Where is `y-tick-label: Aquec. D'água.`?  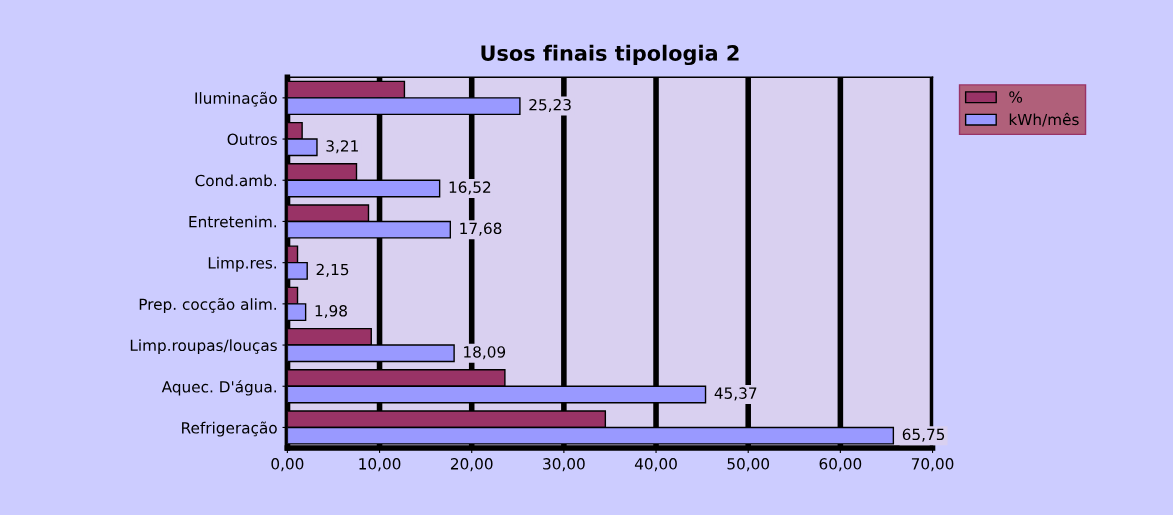
y-tick-label: Aquec. D'água. is located at coordinates (219, 388).